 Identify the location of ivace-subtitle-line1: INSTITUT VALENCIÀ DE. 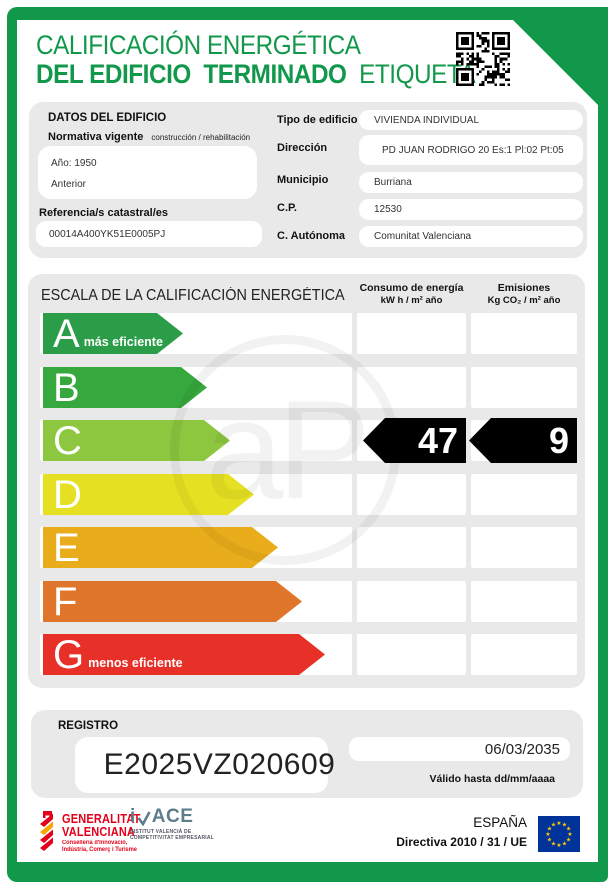
(161, 832).